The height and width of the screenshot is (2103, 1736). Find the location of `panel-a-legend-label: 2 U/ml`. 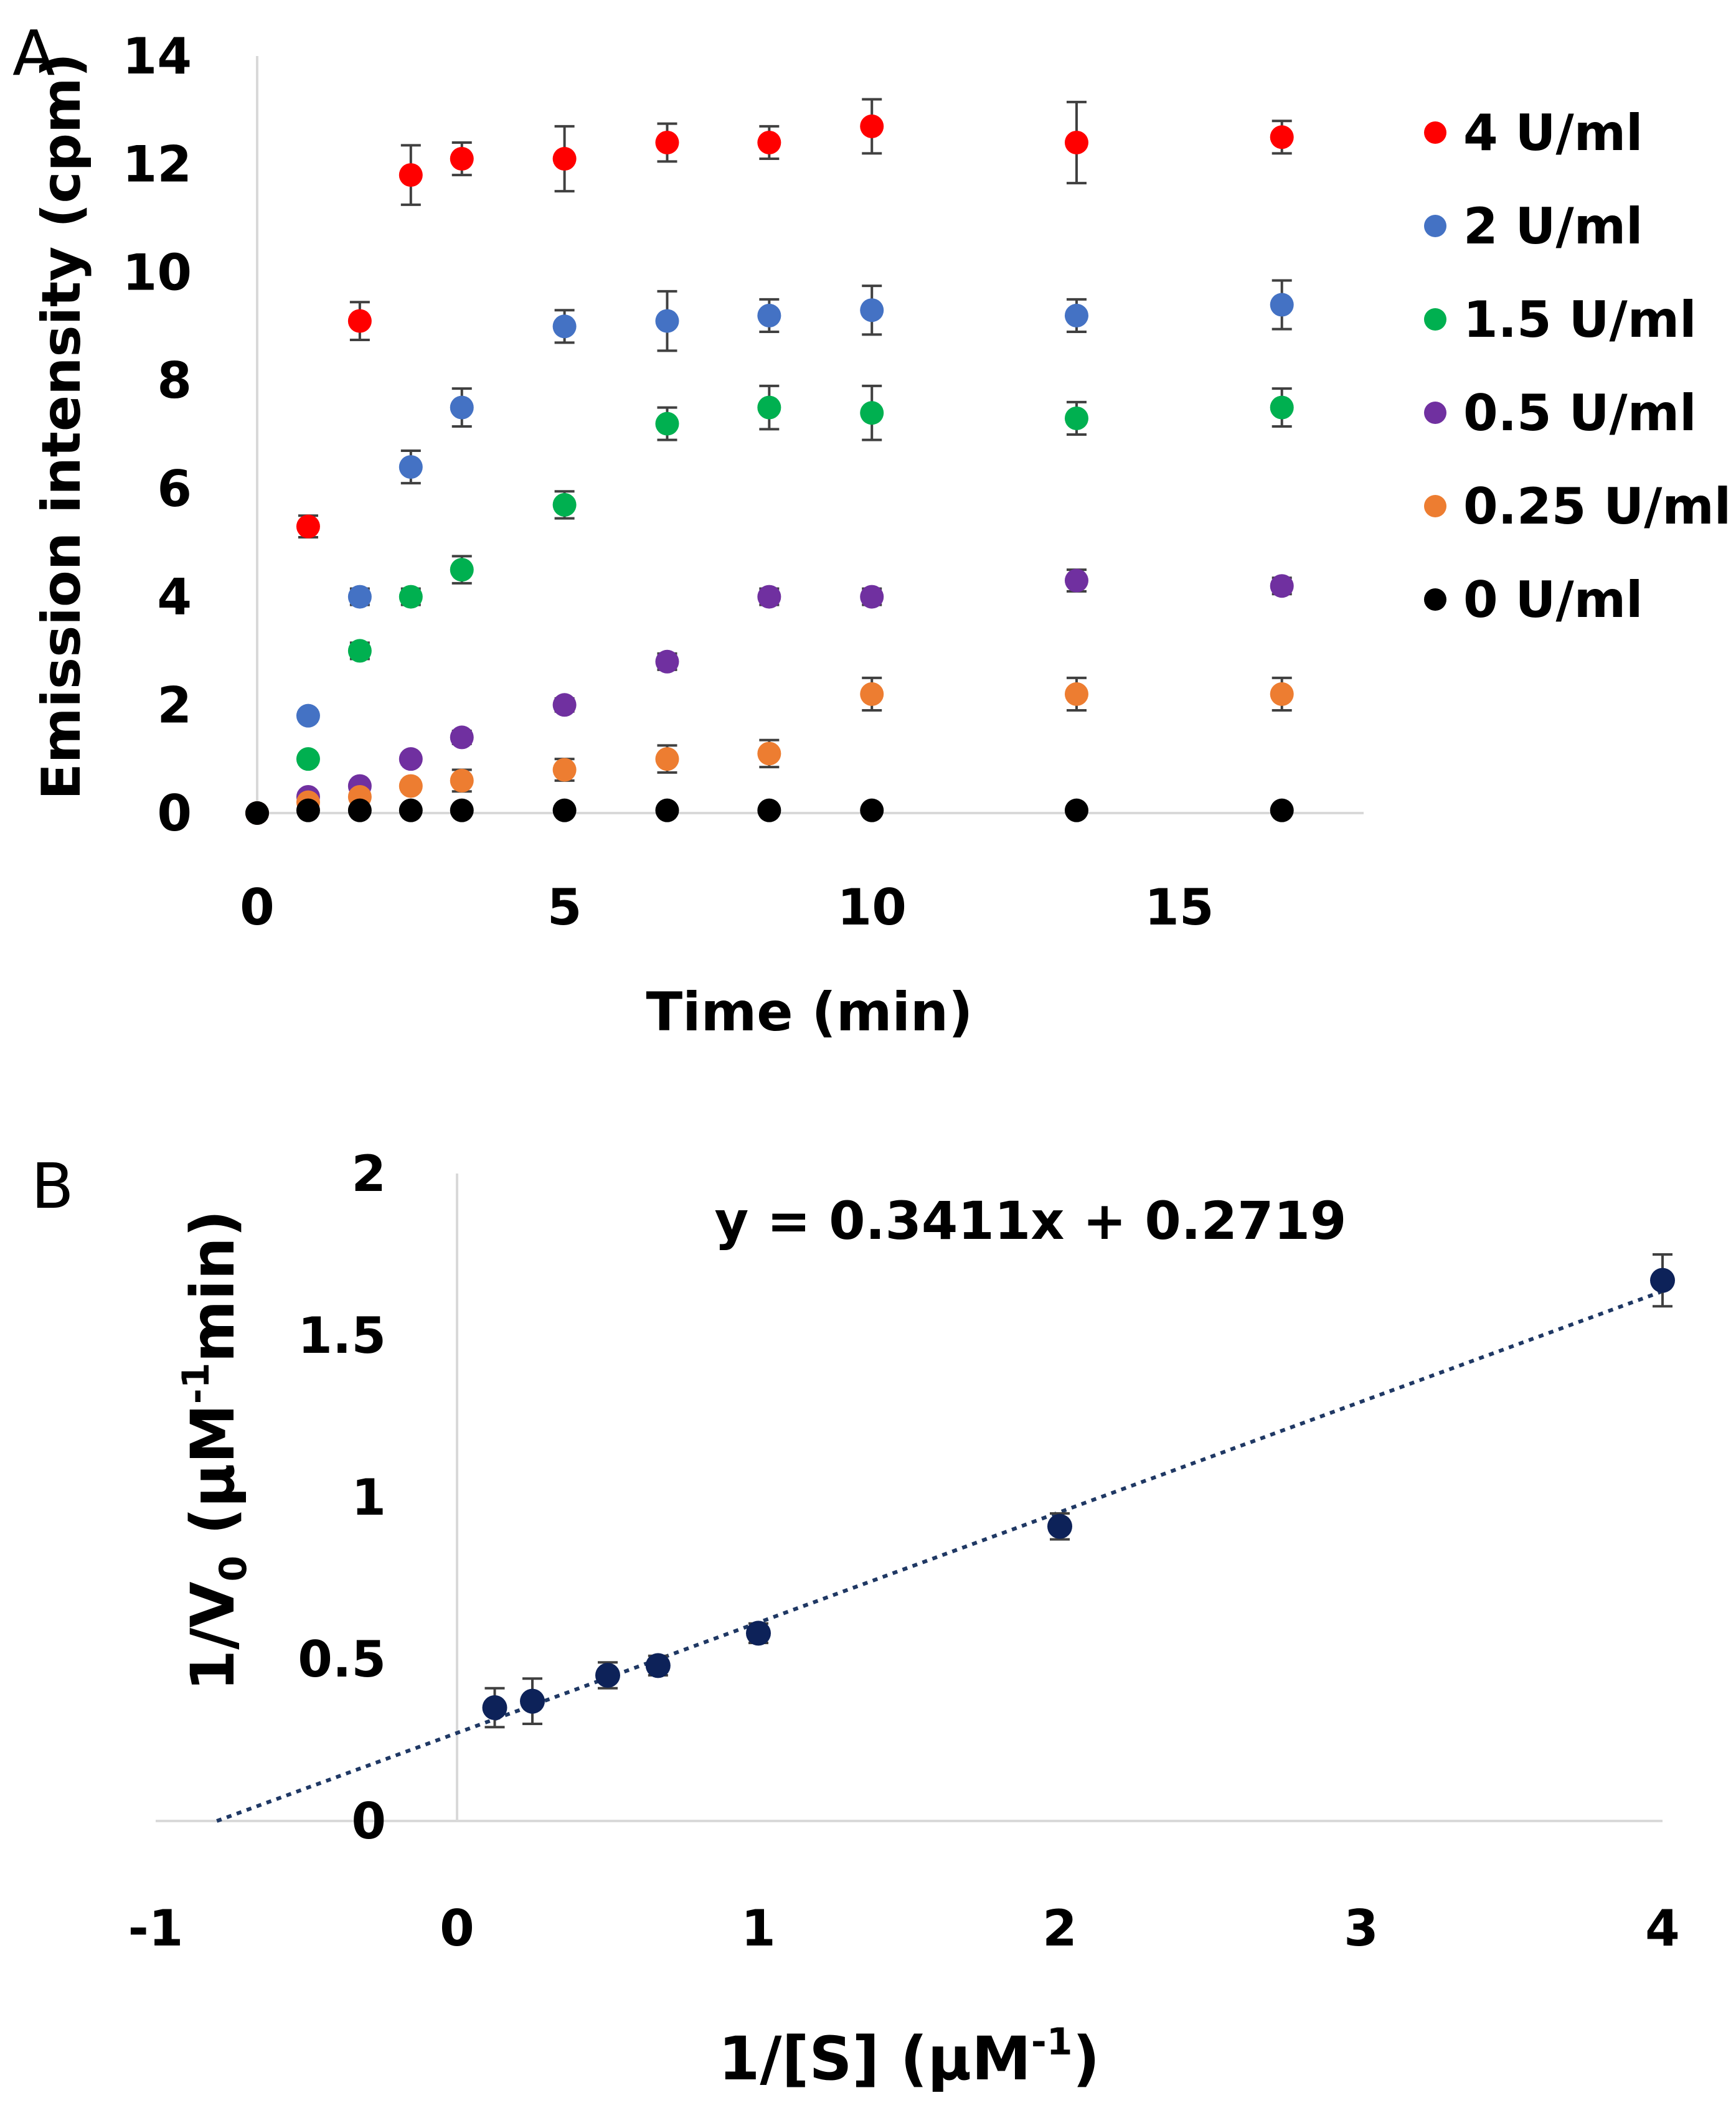

panel-a-legend-label: 2 U/ml is located at coordinates (1553, 226).